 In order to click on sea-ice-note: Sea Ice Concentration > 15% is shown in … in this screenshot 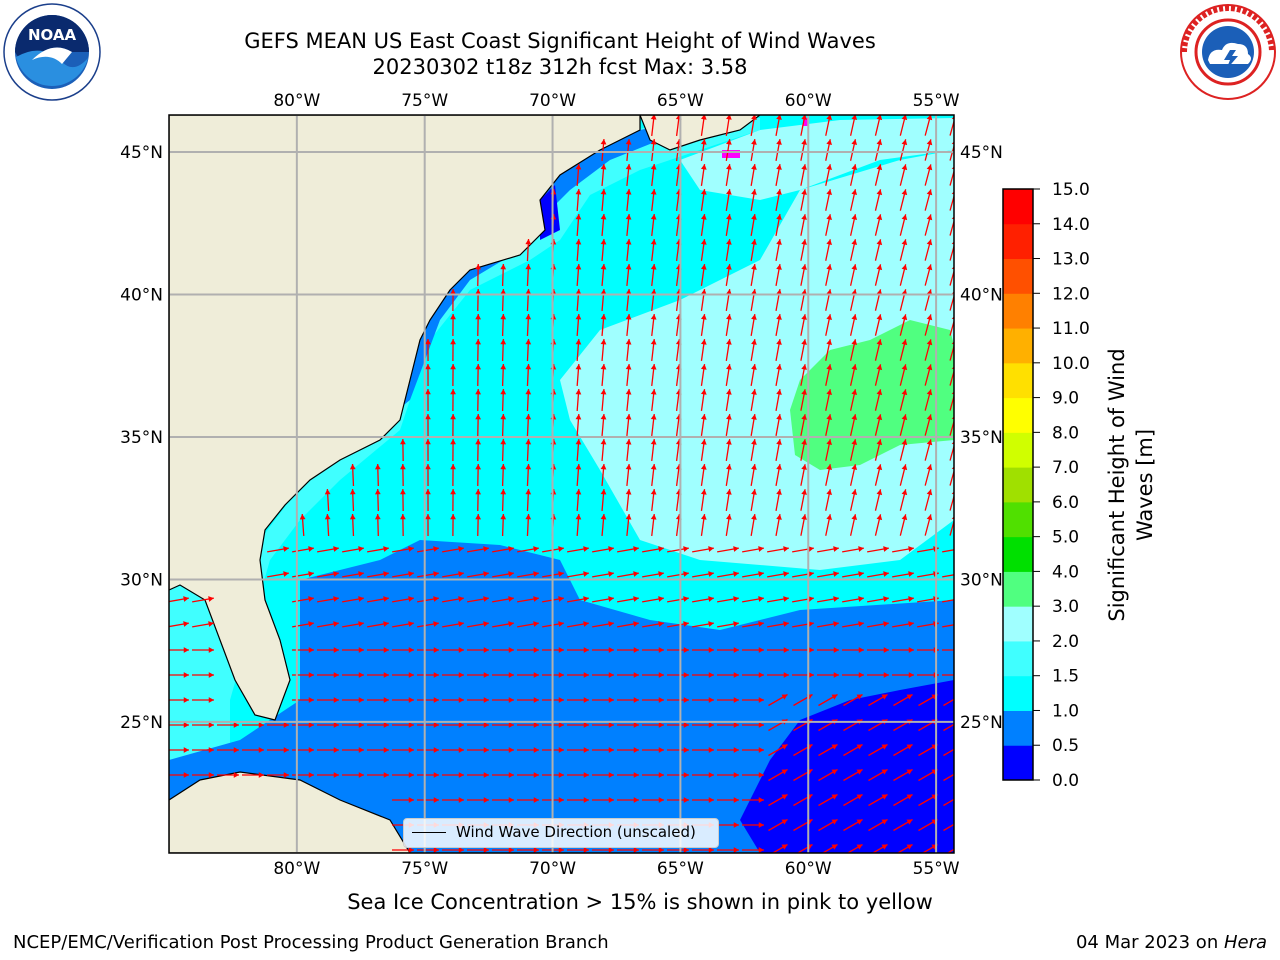, I will do `click(640, 902)`.